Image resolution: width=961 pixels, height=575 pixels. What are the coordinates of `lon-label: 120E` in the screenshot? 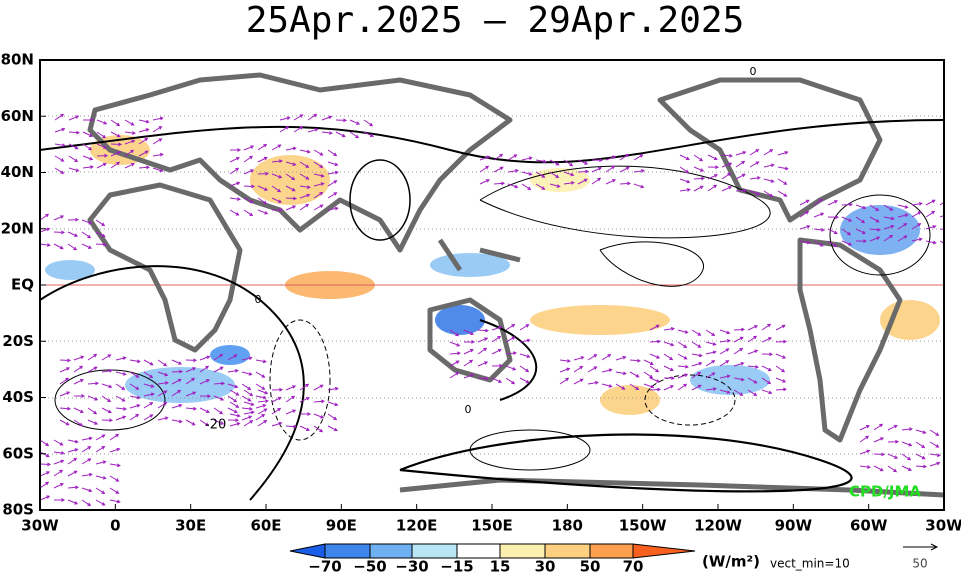 It's located at (417, 526).